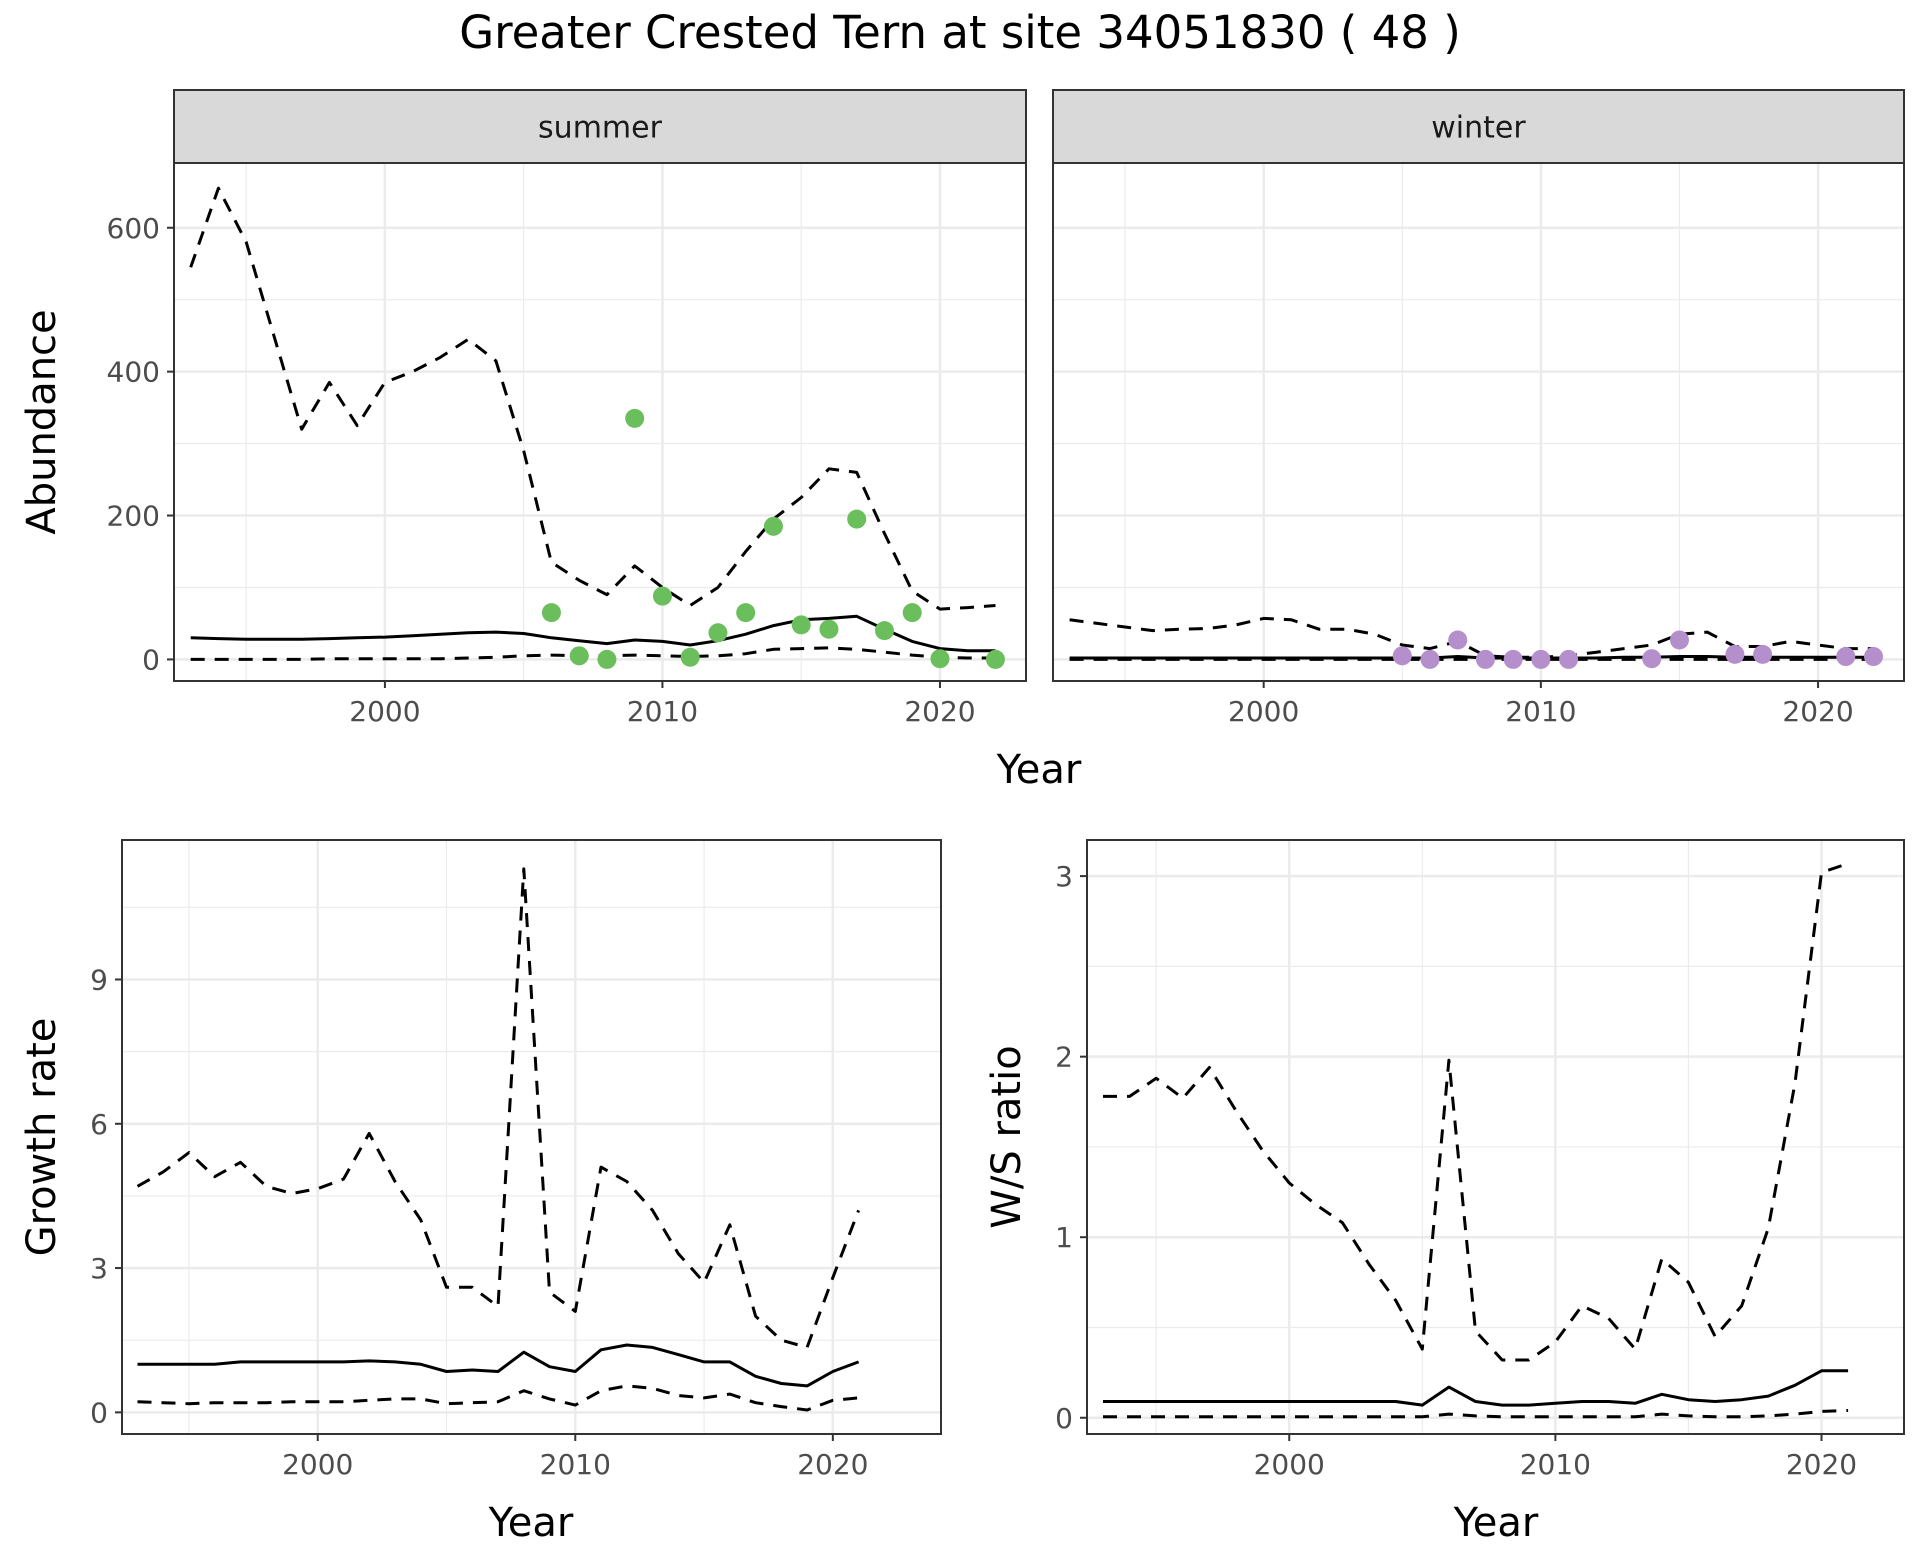  I want to click on y-tick-label: 2, so click(1064, 1057).